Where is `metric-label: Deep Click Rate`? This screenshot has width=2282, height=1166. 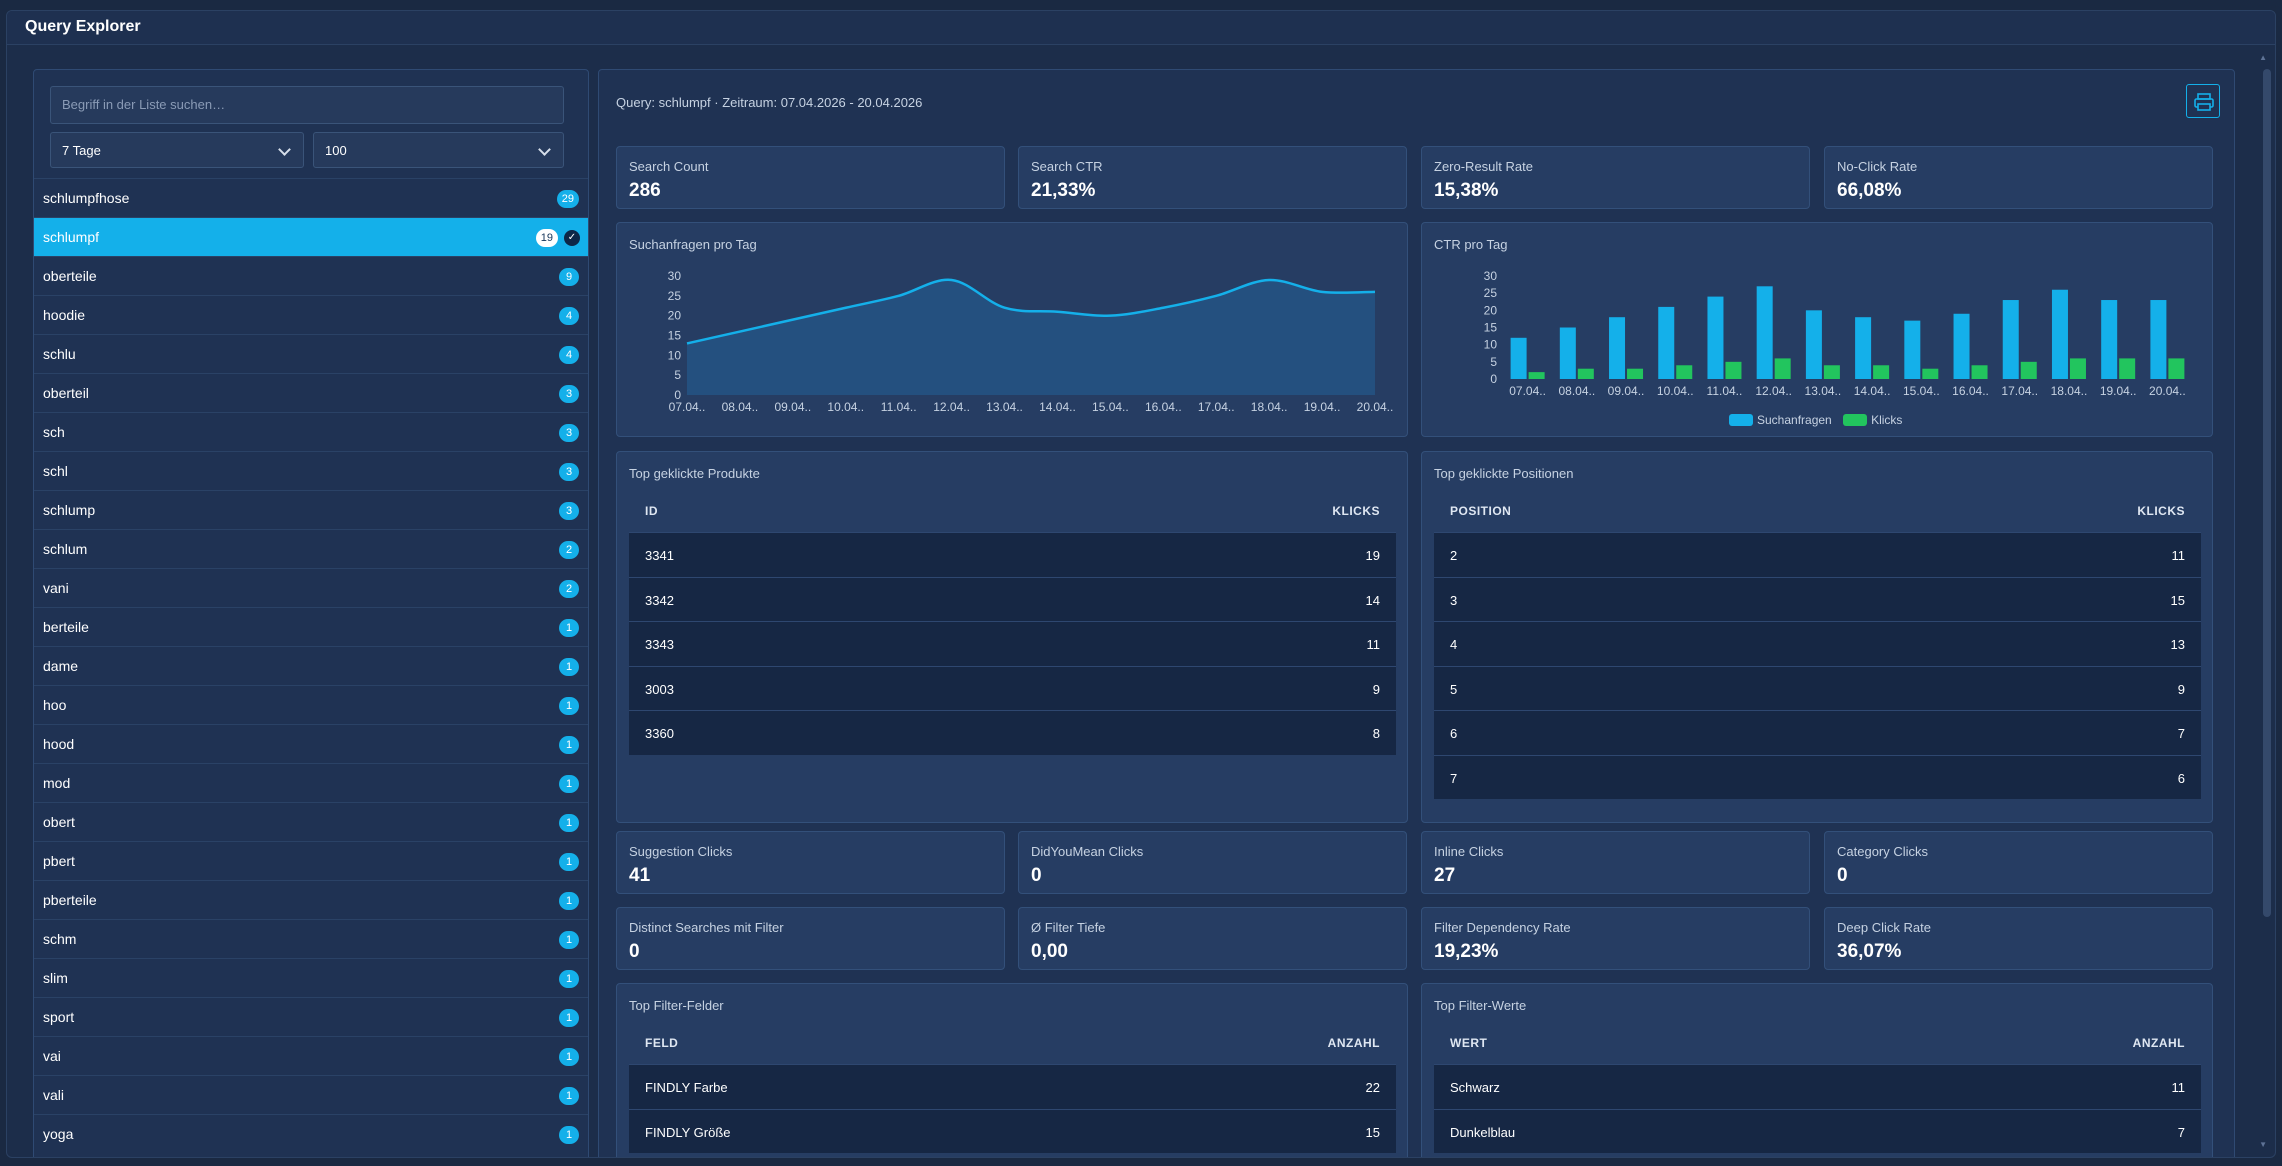
metric-label: Deep Click Rate is located at coordinates (1884, 927).